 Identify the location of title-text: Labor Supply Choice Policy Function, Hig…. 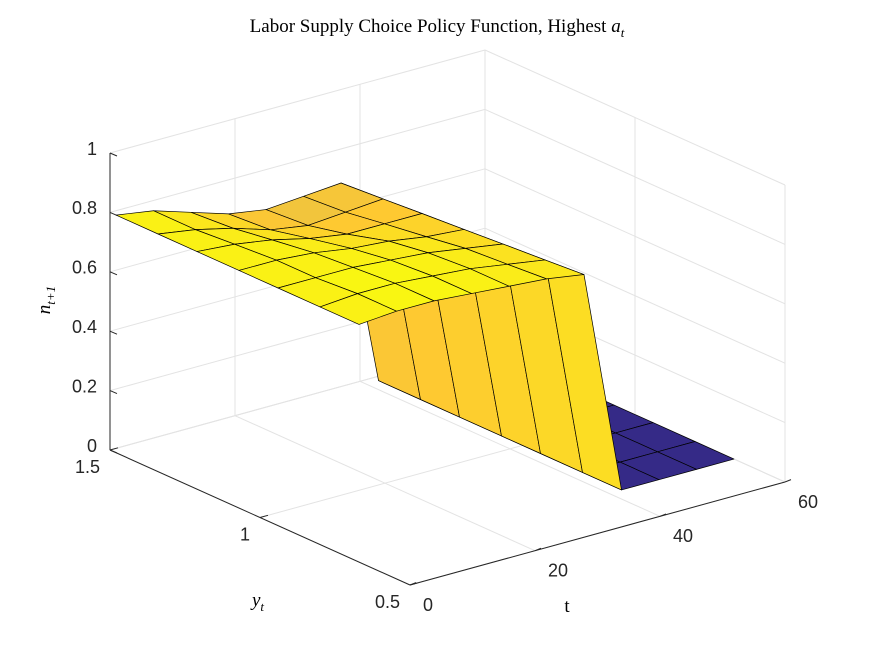
(428, 26).